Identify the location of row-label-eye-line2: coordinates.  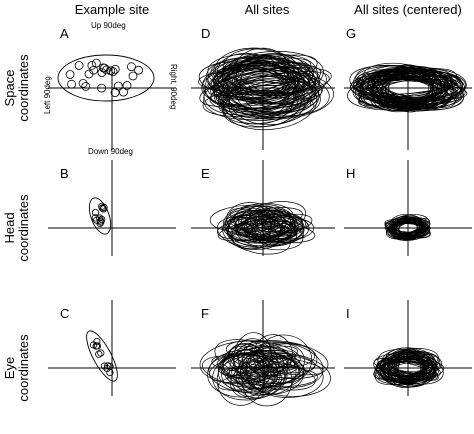
(23, 368).